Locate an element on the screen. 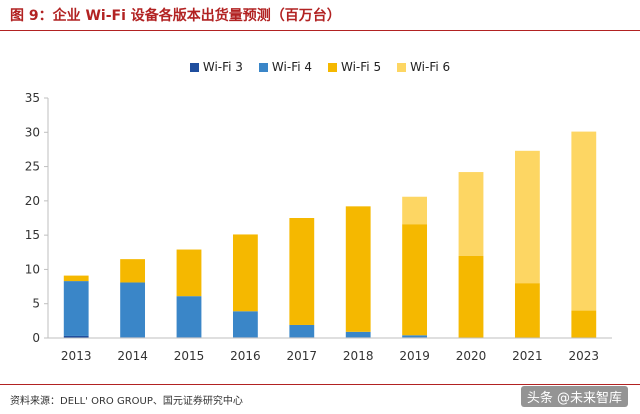  bar-wi-fi-5-2018 is located at coordinates (358, 269).